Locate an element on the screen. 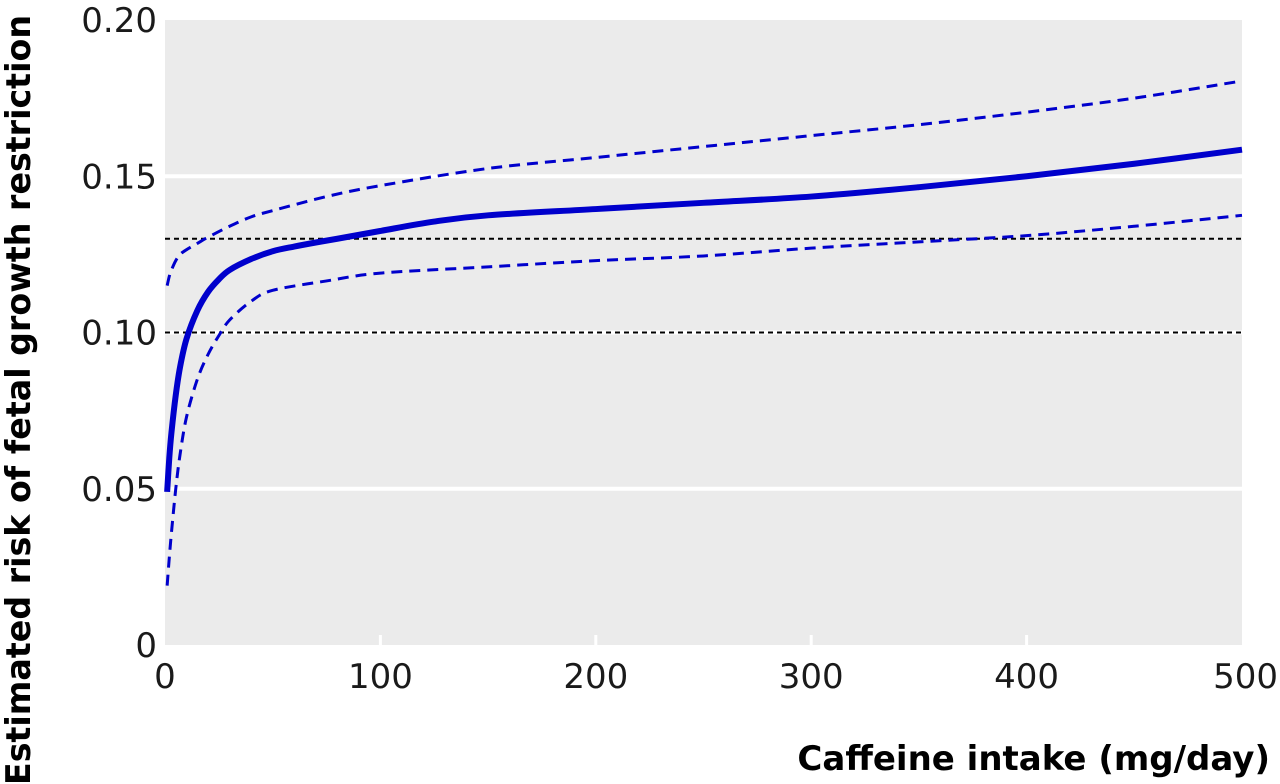 Image resolution: width=1280 pixels, height=784 pixels. y-tick-labels: 0 0.05 0.10 0.15 0.20 is located at coordinates (119, 333).